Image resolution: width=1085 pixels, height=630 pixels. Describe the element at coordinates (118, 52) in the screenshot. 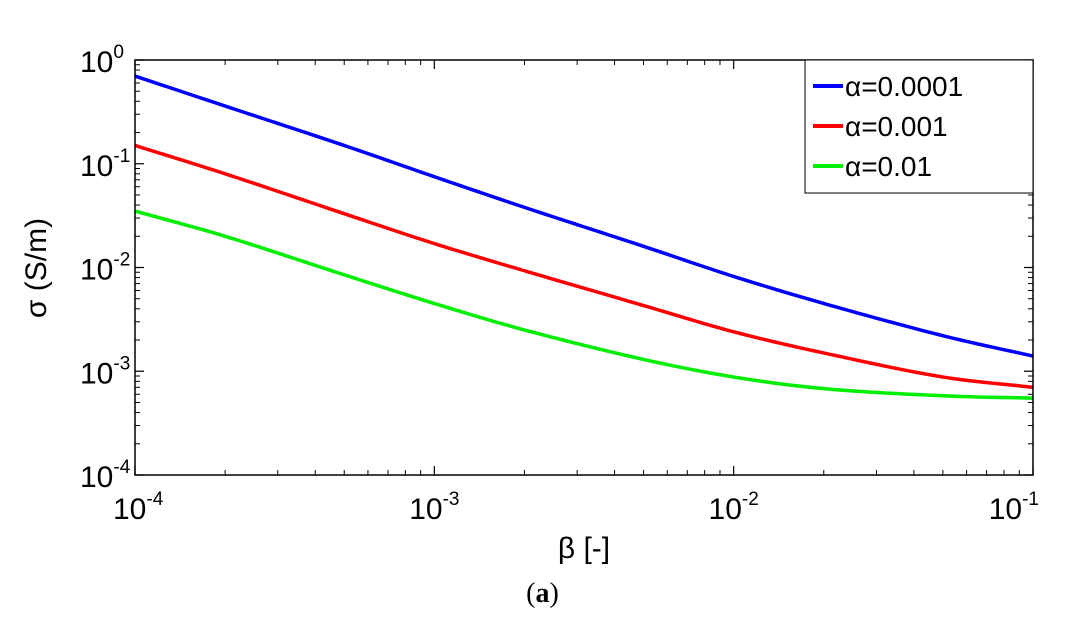

I see `y-tick-exponent: 0` at that location.